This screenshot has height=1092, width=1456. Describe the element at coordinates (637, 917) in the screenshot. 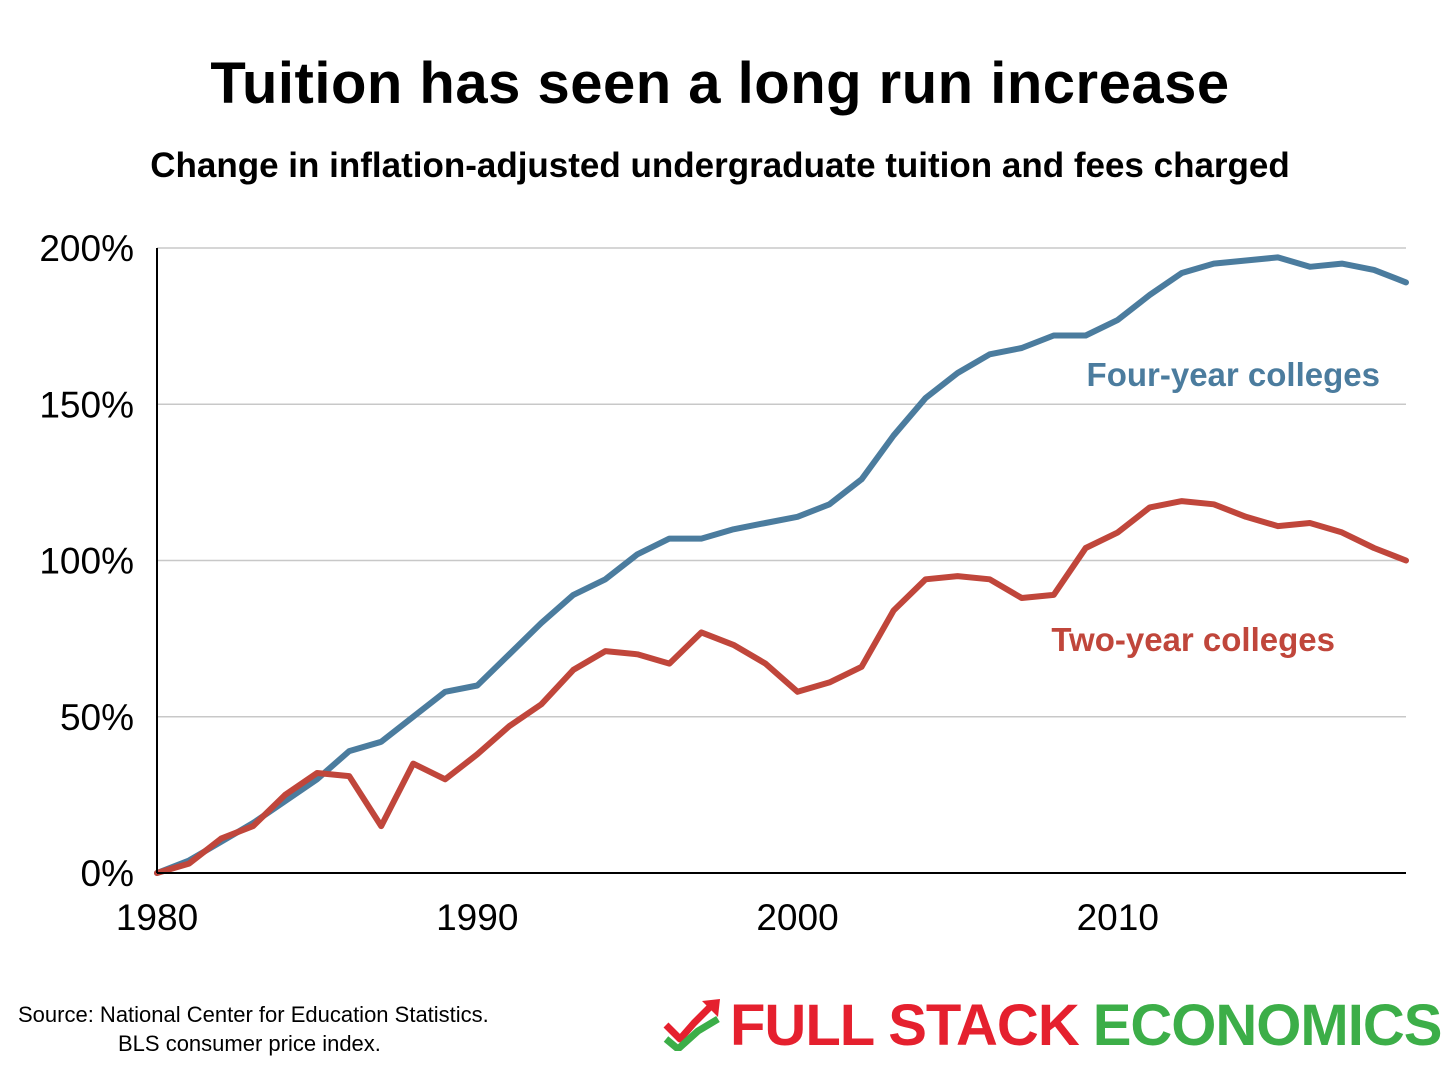

I see `x-axis-tick-labels: 1980 1990 2000 2010` at that location.